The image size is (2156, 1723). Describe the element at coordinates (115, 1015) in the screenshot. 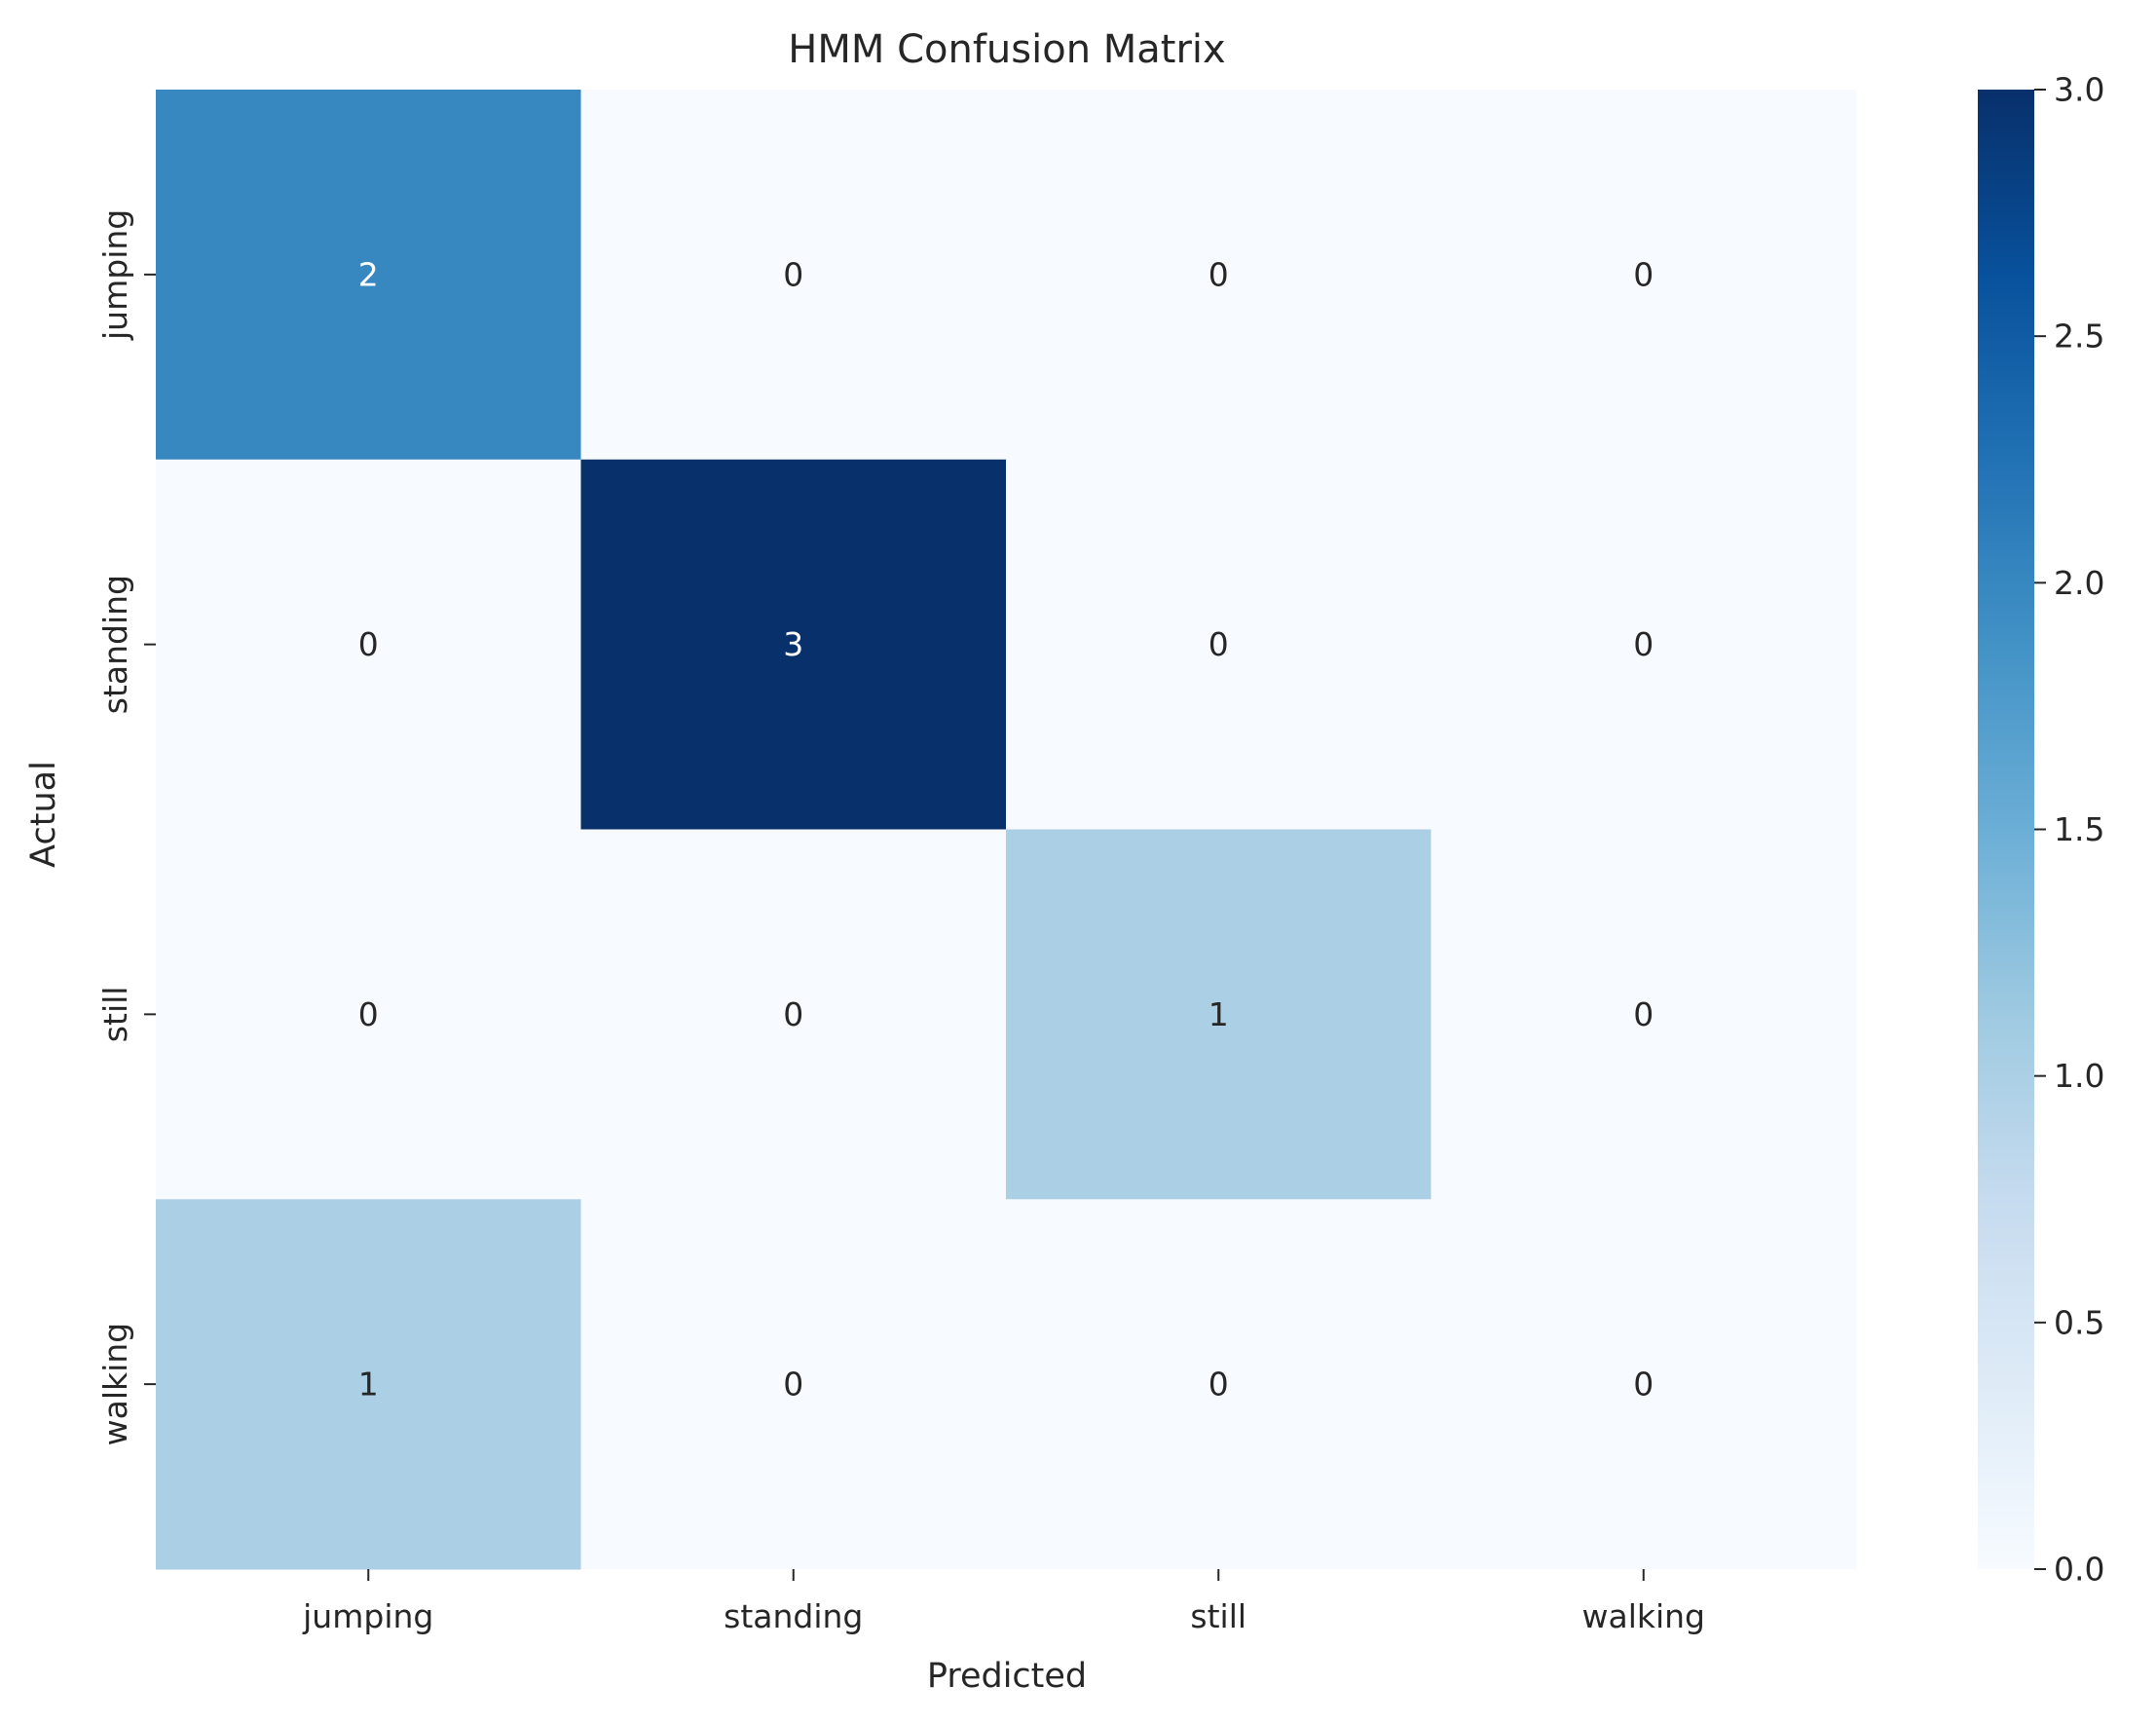

I see `y-tick-label: still` at that location.